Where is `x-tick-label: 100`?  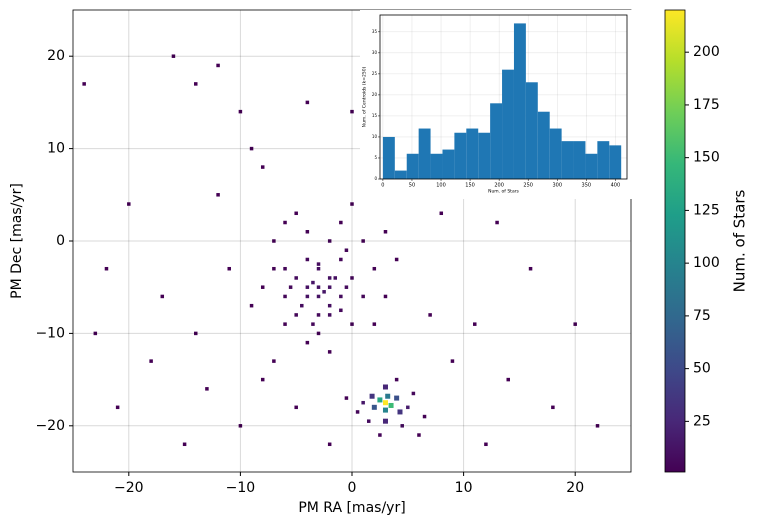 x-tick-label: 100 is located at coordinates (441, 186).